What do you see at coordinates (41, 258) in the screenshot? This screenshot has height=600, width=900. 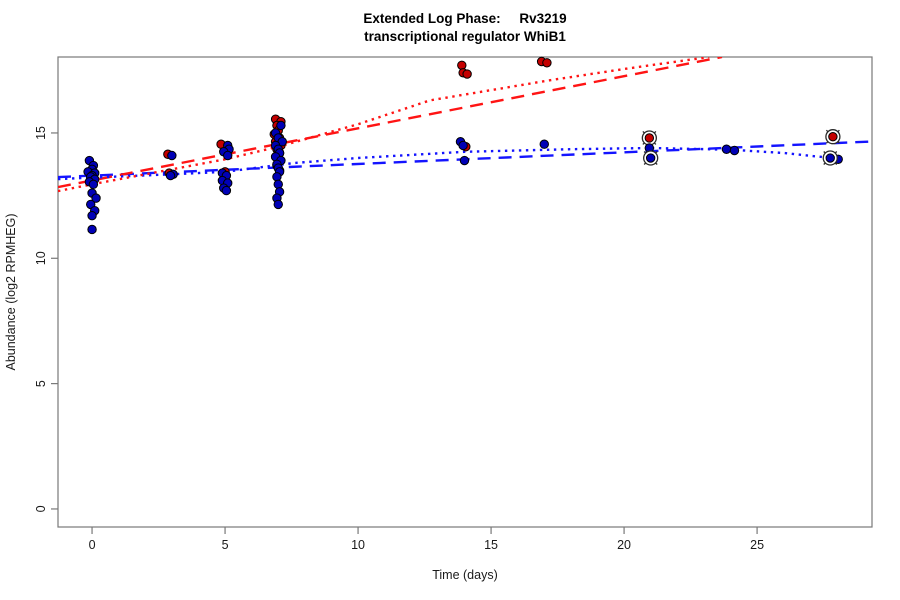 I see `y-tick-label: 10` at bounding box center [41, 258].